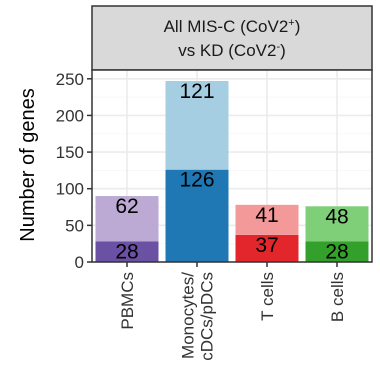 The height and width of the screenshot is (388, 380). What do you see at coordinates (70, 79) in the screenshot?
I see `y-tick-label: 250` at bounding box center [70, 79].